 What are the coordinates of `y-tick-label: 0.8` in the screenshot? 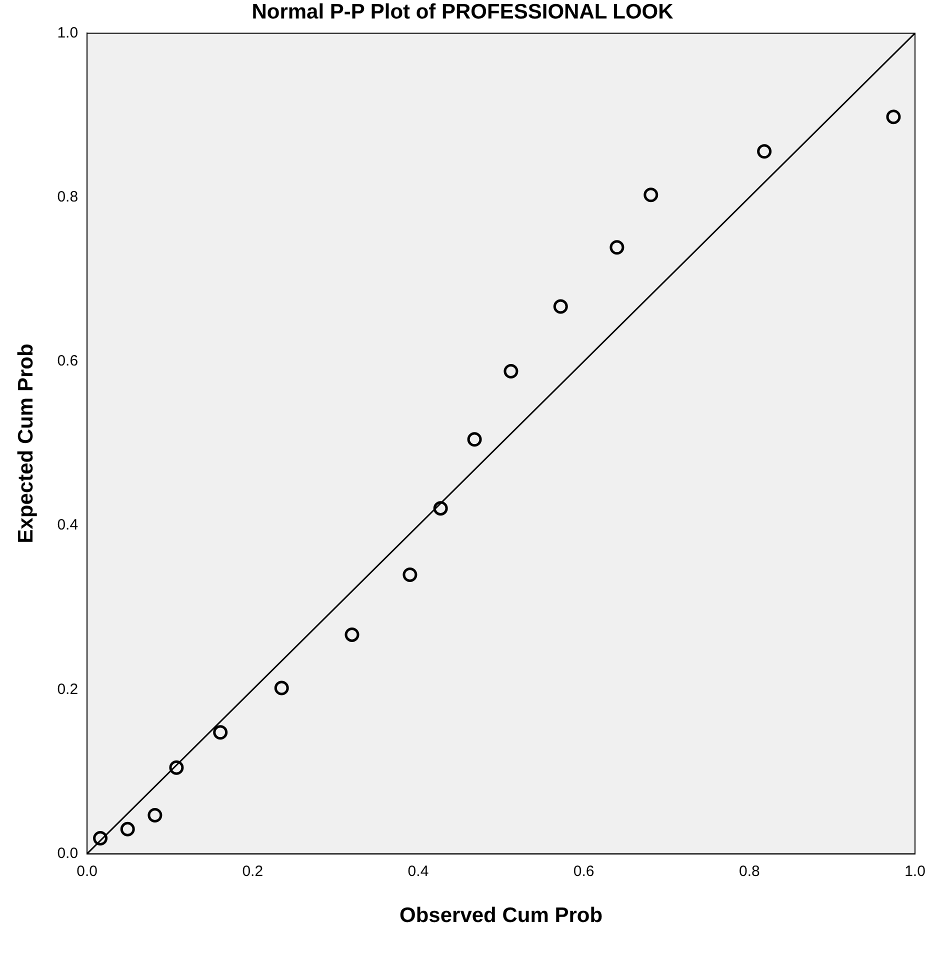 It's located at (67, 197).